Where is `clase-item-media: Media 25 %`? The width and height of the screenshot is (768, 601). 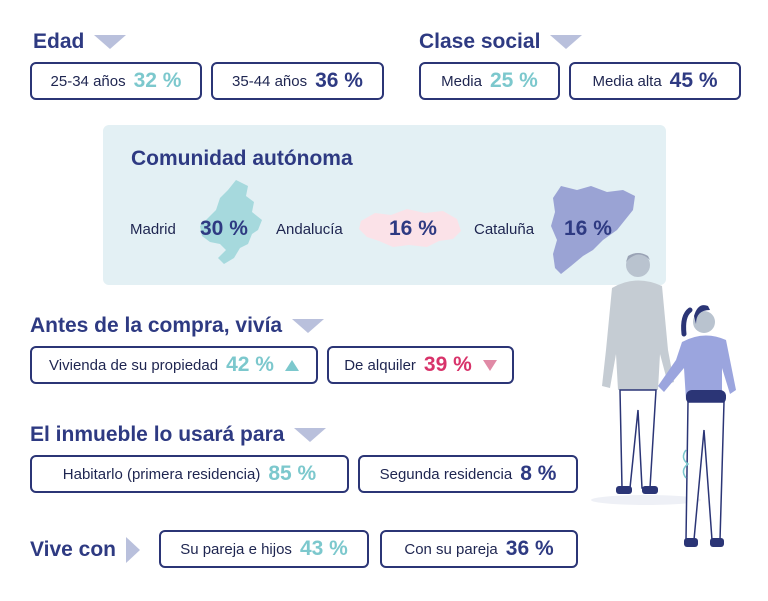 clase-item-media: Media 25 % is located at coordinates (489, 81).